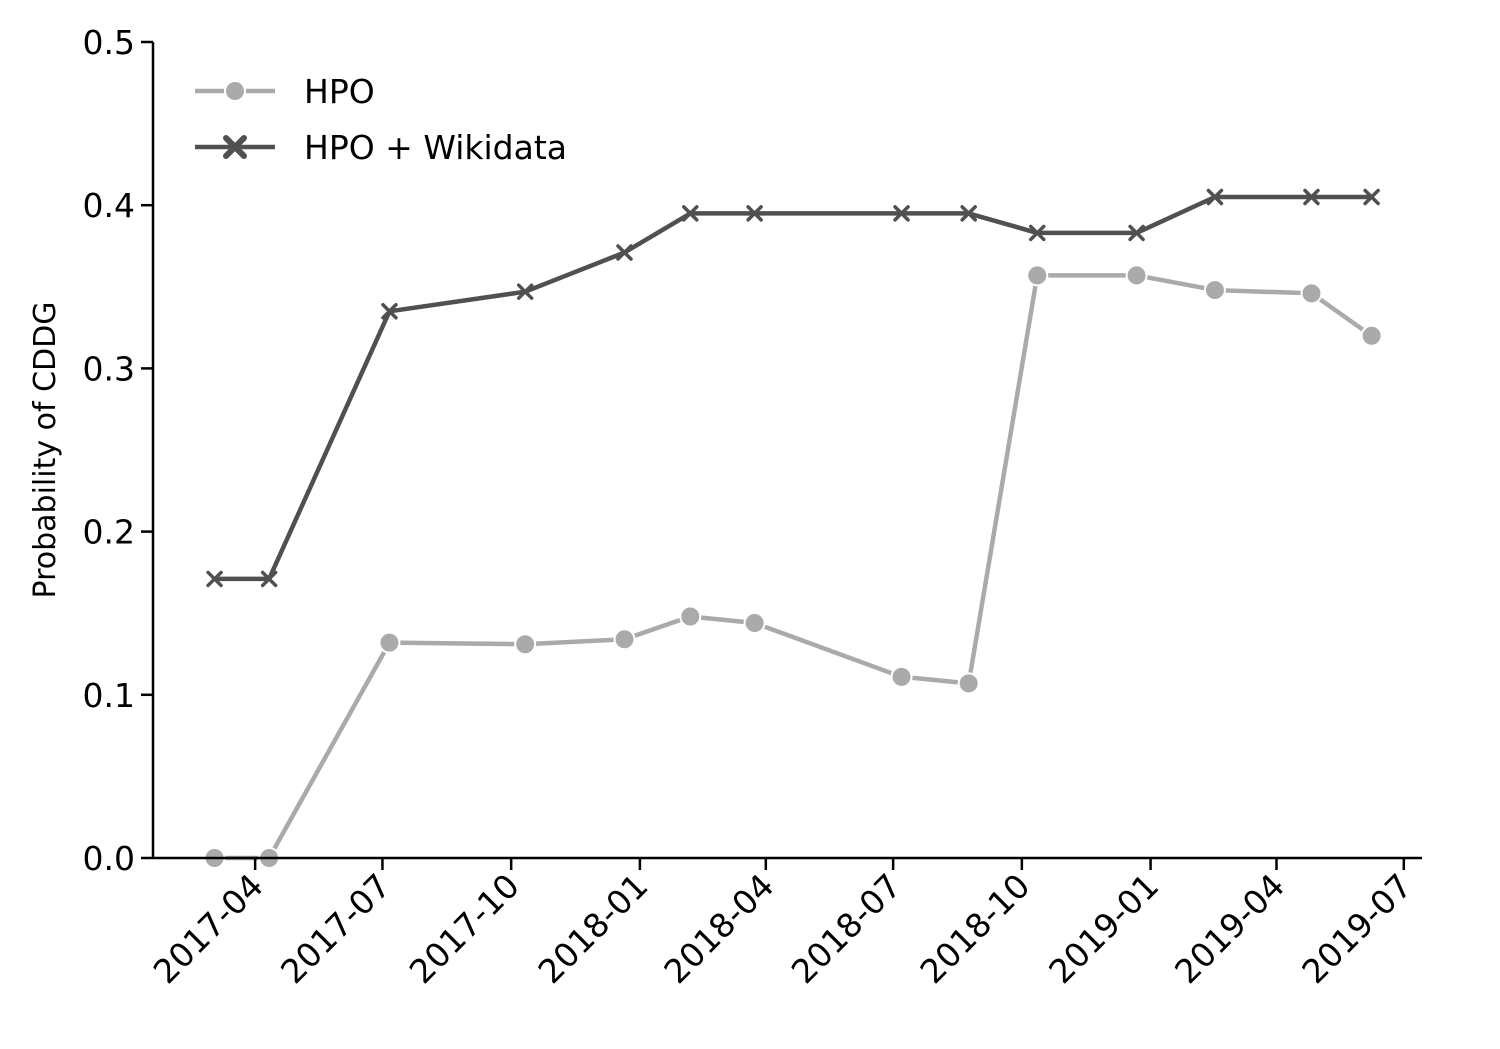 Image resolution: width=1500 pixels, height=1049 pixels. What do you see at coordinates (464, 928) in the screenshot?
I see `x-tick-label: 2017-10` at bounding box center [464, 928].